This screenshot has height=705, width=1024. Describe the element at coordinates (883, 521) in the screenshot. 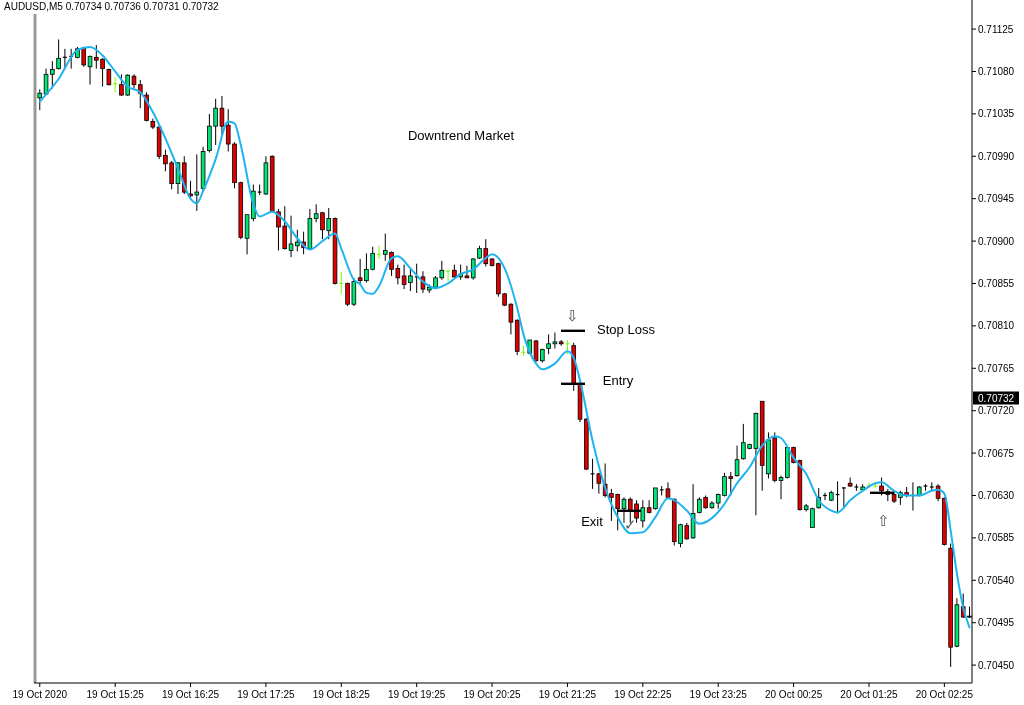

I see `annotation: ⇧` at that location.